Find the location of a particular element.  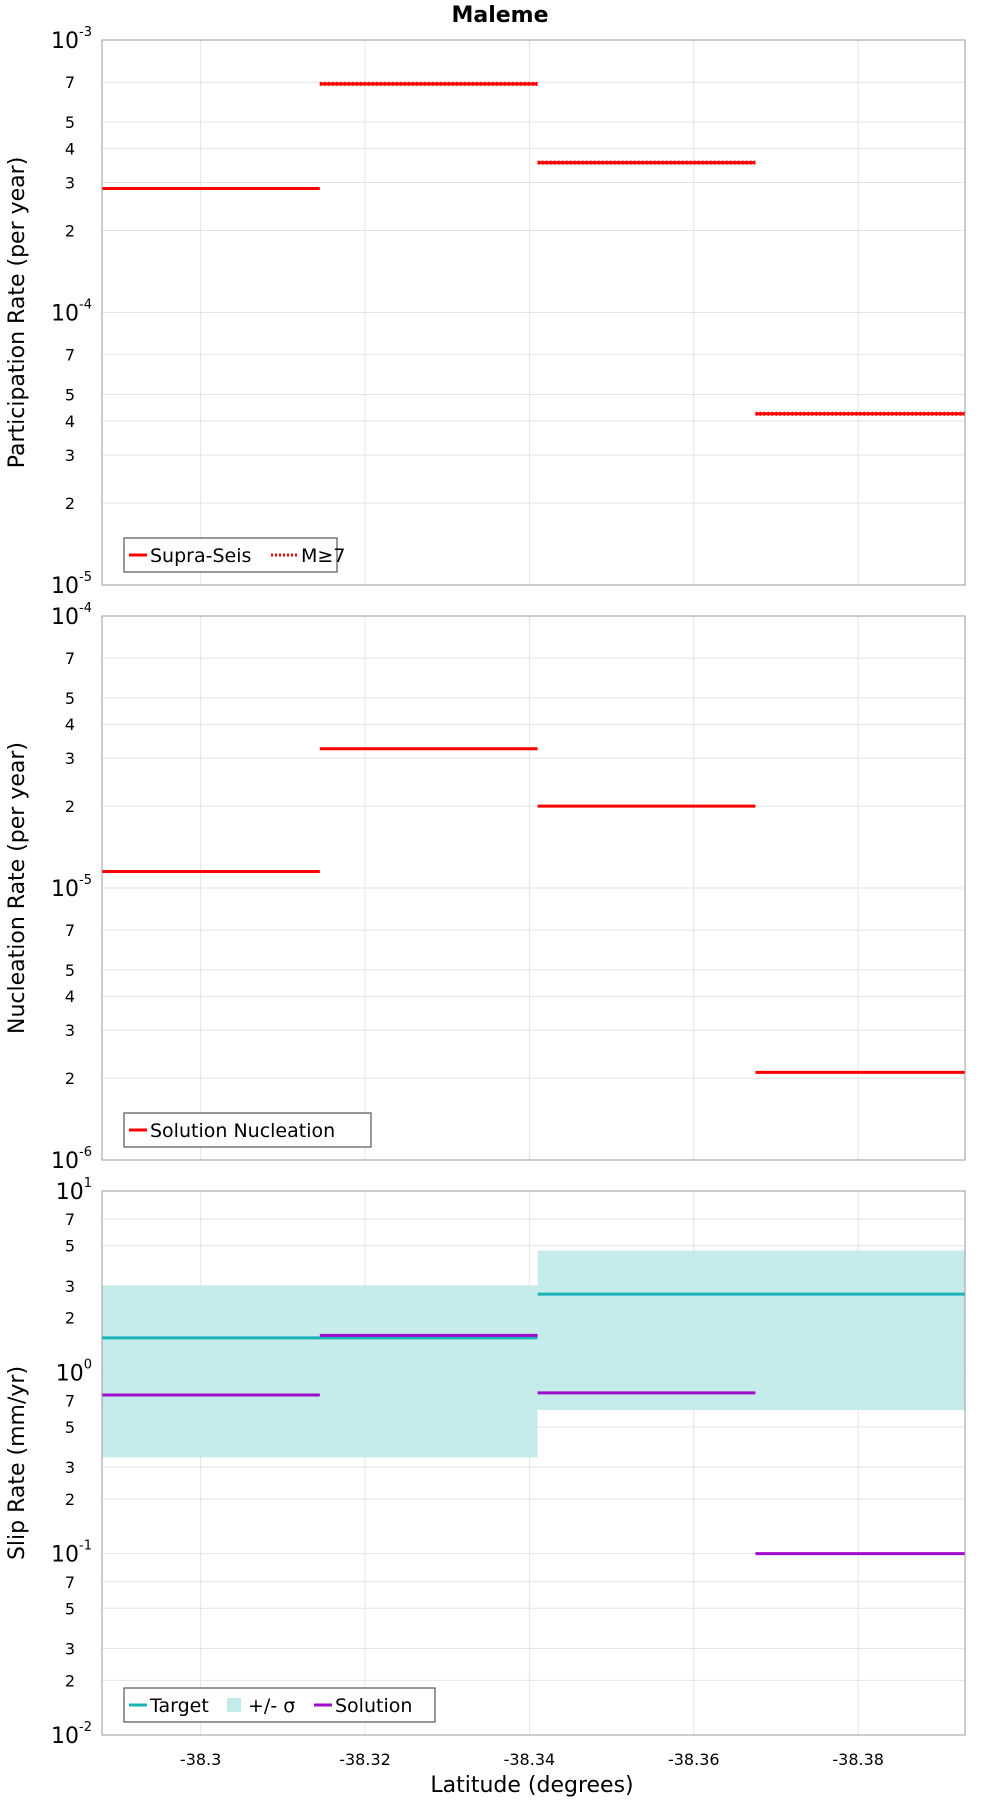

x-tick-label: -38.32 is located at coordinates (365, 1759).